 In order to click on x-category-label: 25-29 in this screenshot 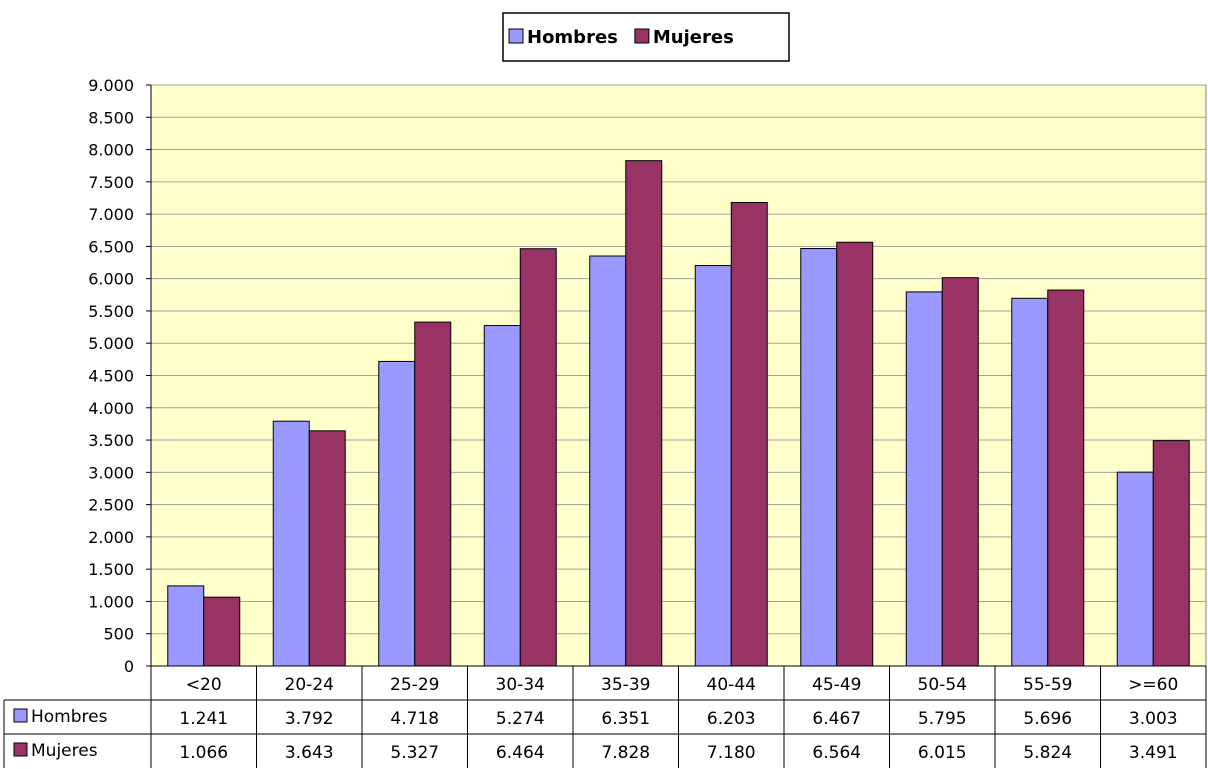, I will do `click(414, 685)`.